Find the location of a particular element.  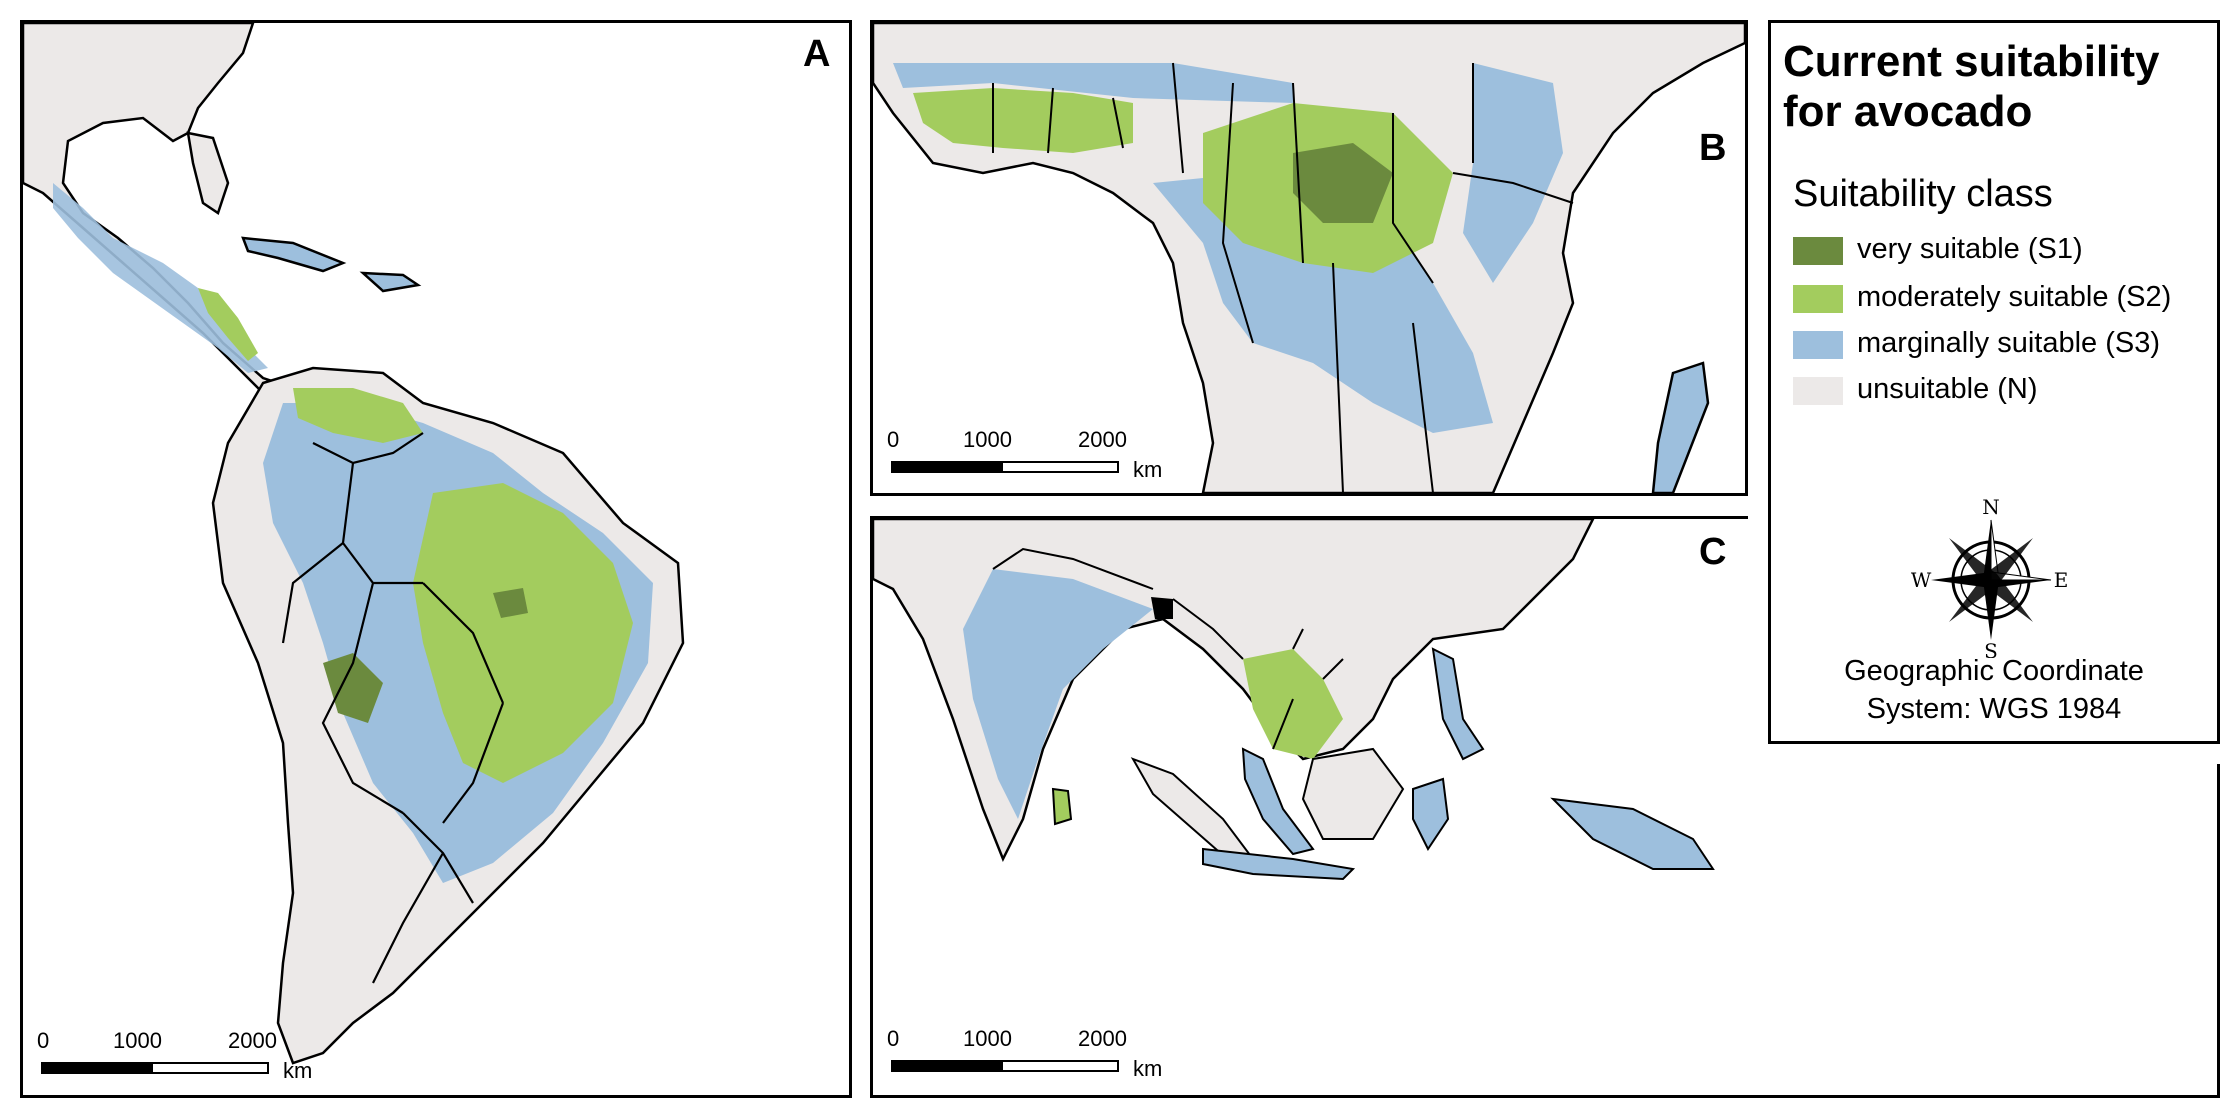

west-africa-s2 is located at coordinates (1023, 120).